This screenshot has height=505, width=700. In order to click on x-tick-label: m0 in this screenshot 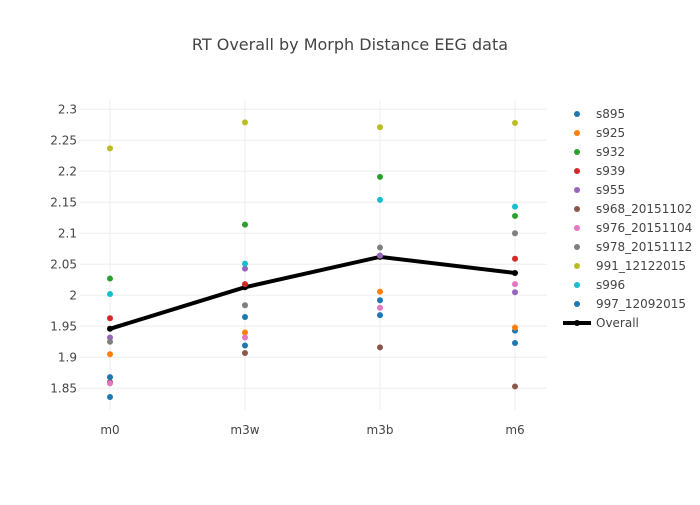, I will do `click(109, 430)`.